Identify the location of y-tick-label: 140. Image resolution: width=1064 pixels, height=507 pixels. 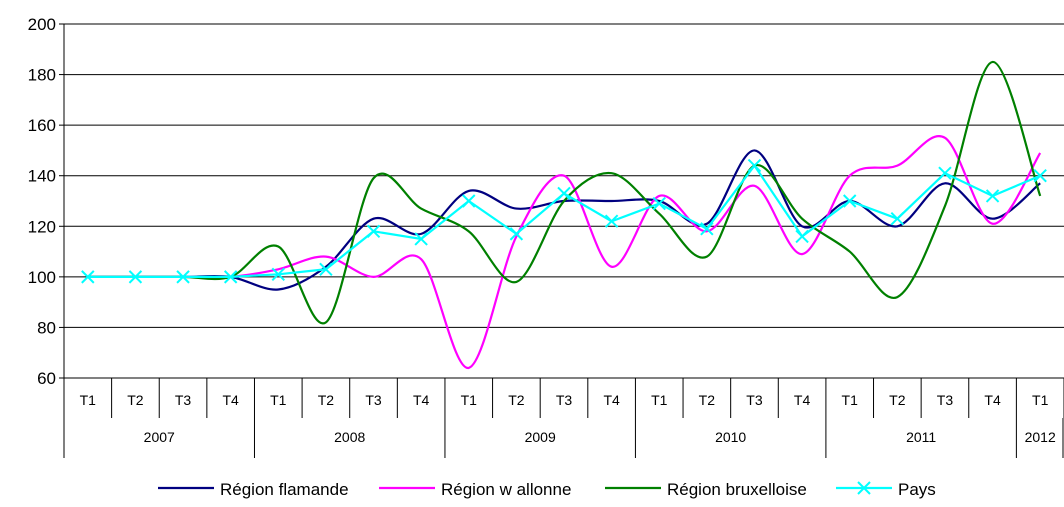
(42, 176).